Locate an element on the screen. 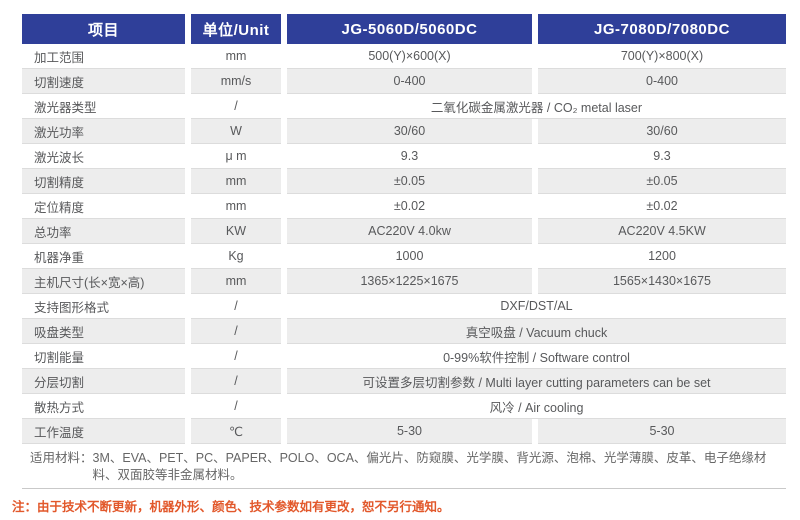  header-unit: 单位/Unit is located at coordinates (236, 29).